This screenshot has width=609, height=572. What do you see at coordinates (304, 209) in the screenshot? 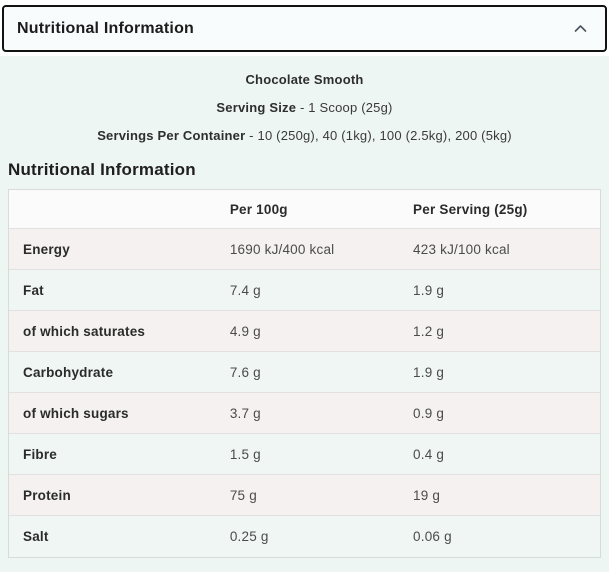
I see `table-header-row: Per 100g Per Serving (25g)` at bounding box center [304, 209].